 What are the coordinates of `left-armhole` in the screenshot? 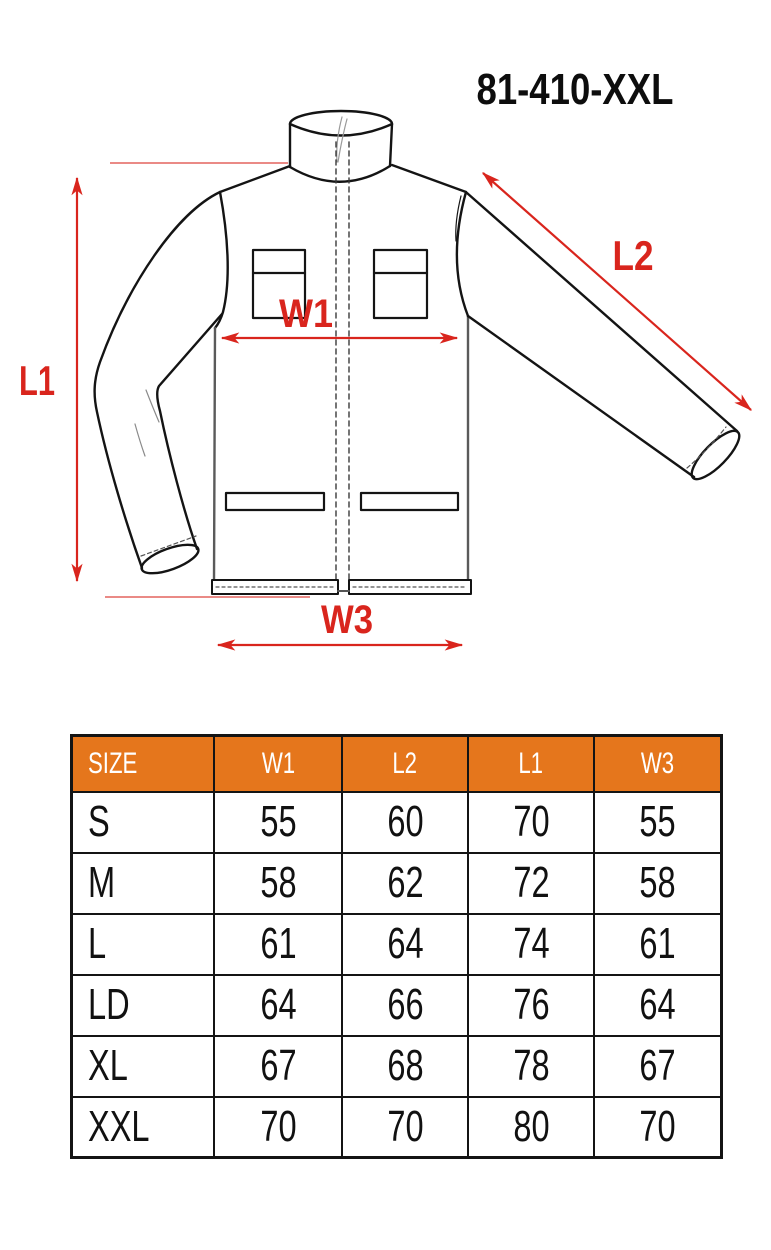 It's located at (221, 260).